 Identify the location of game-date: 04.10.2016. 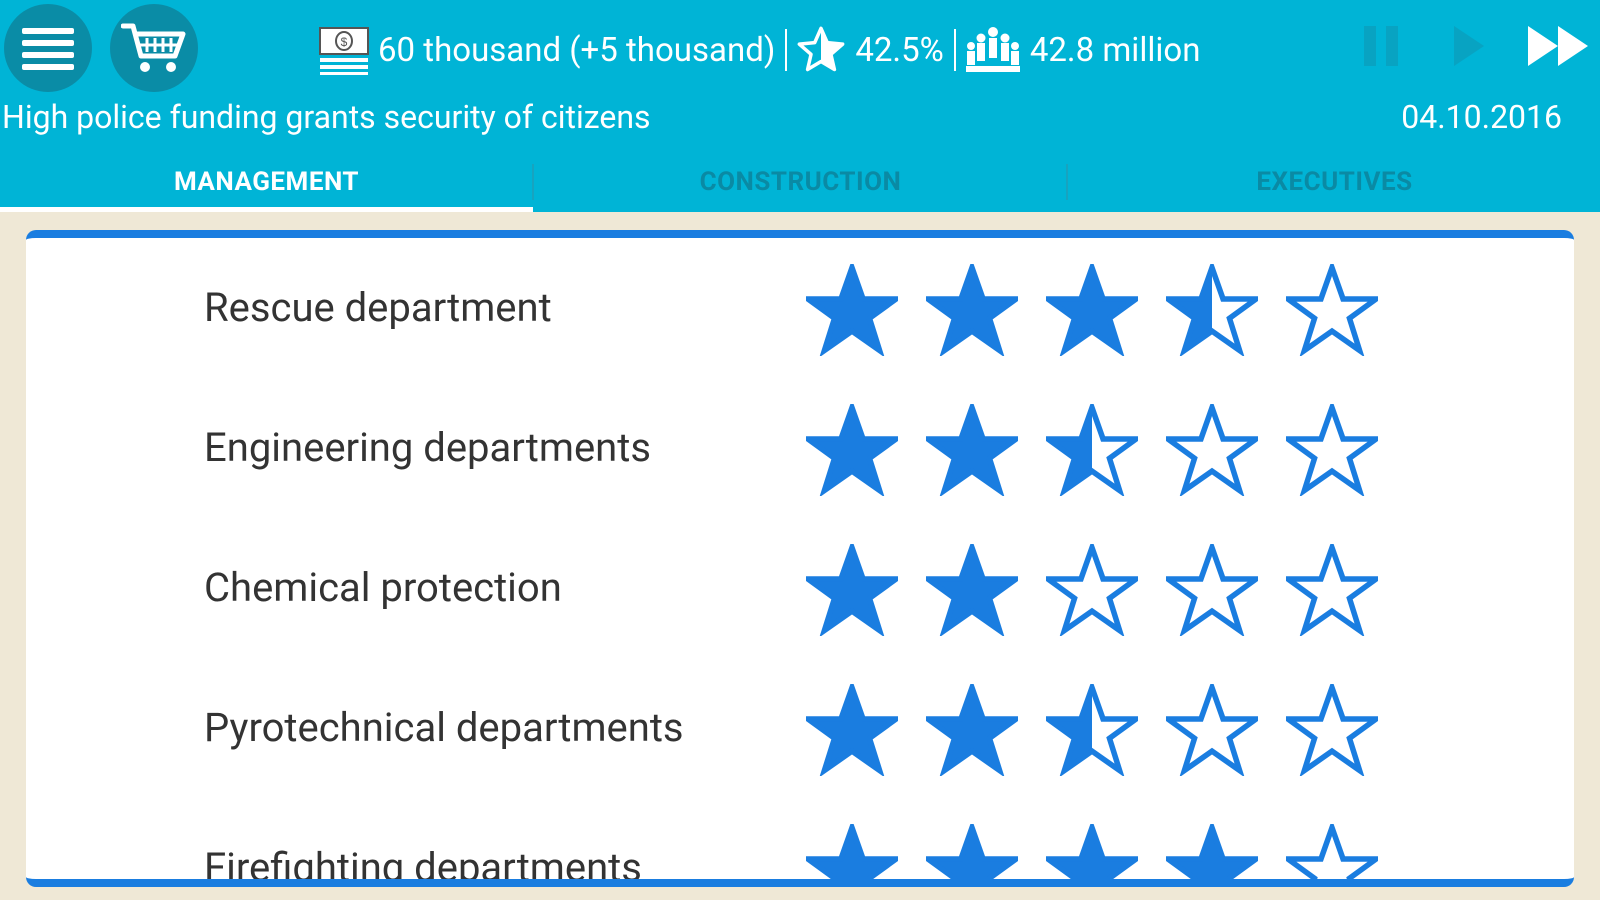
(1481, 117).